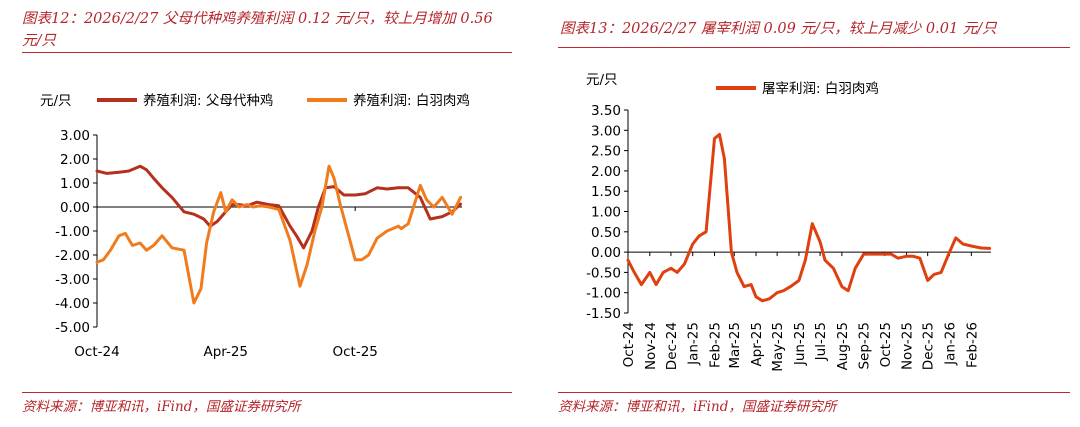  Describe the element at coordinates (606, 152) in the screenshot. I see `right-y-tick-label: 2.50` at that location.